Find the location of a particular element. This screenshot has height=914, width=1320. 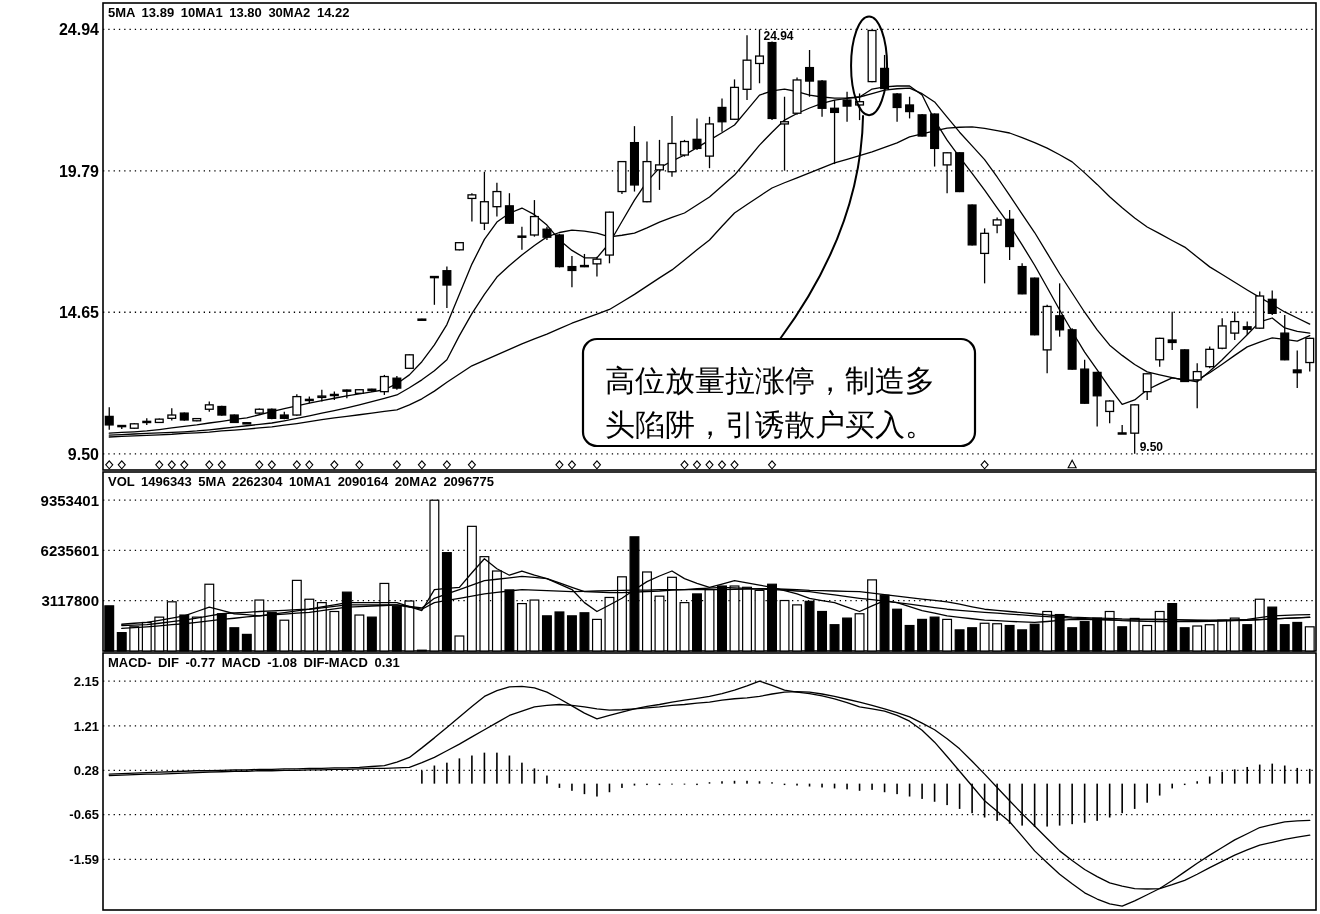

chart-title: MACD- DIF -0.77 MACD -1.08 DIF-MACD 0.31 is located at coordinates (254, 662).